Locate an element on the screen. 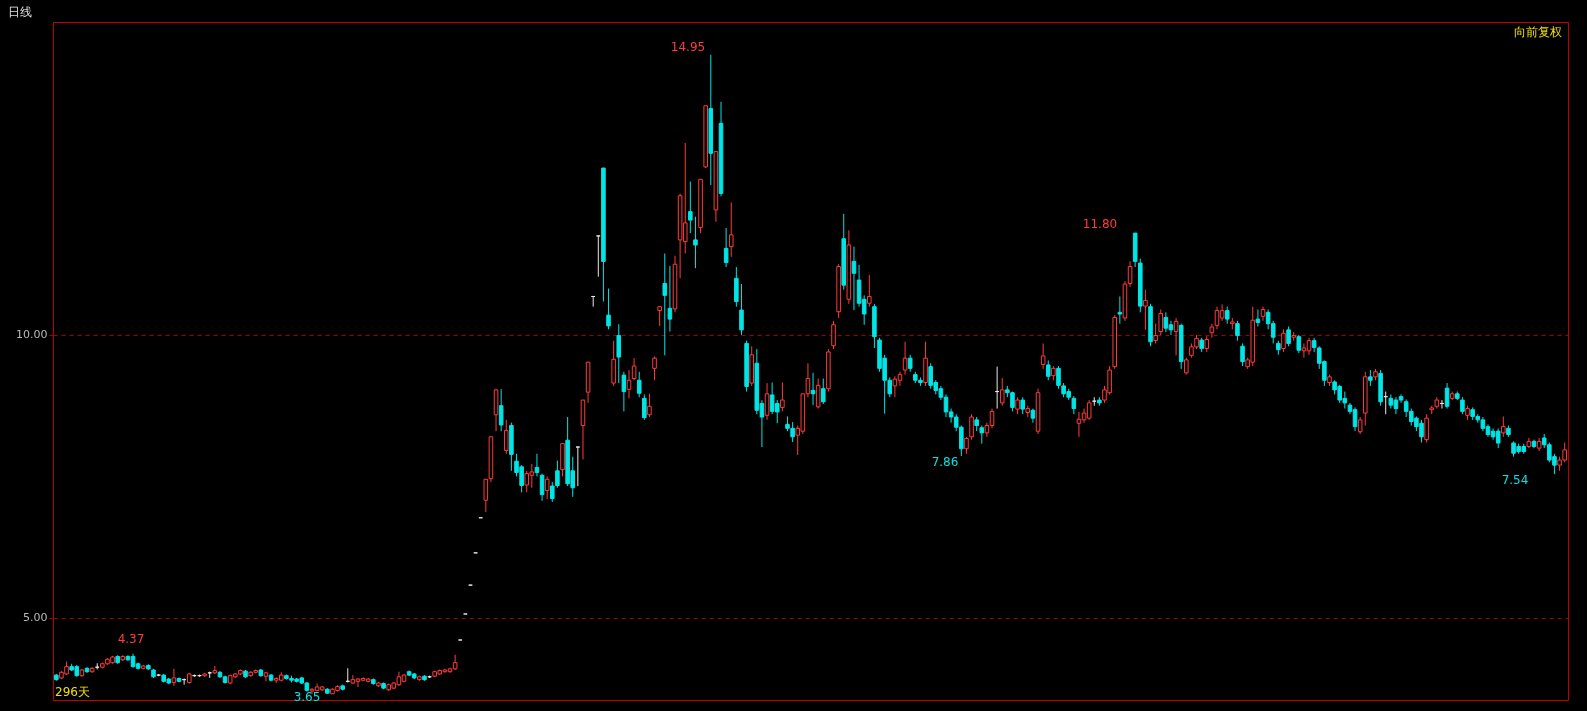 This screenshot has width=1587, height=711. annotation: 向前复权 is located at coordinates (1538, 32).